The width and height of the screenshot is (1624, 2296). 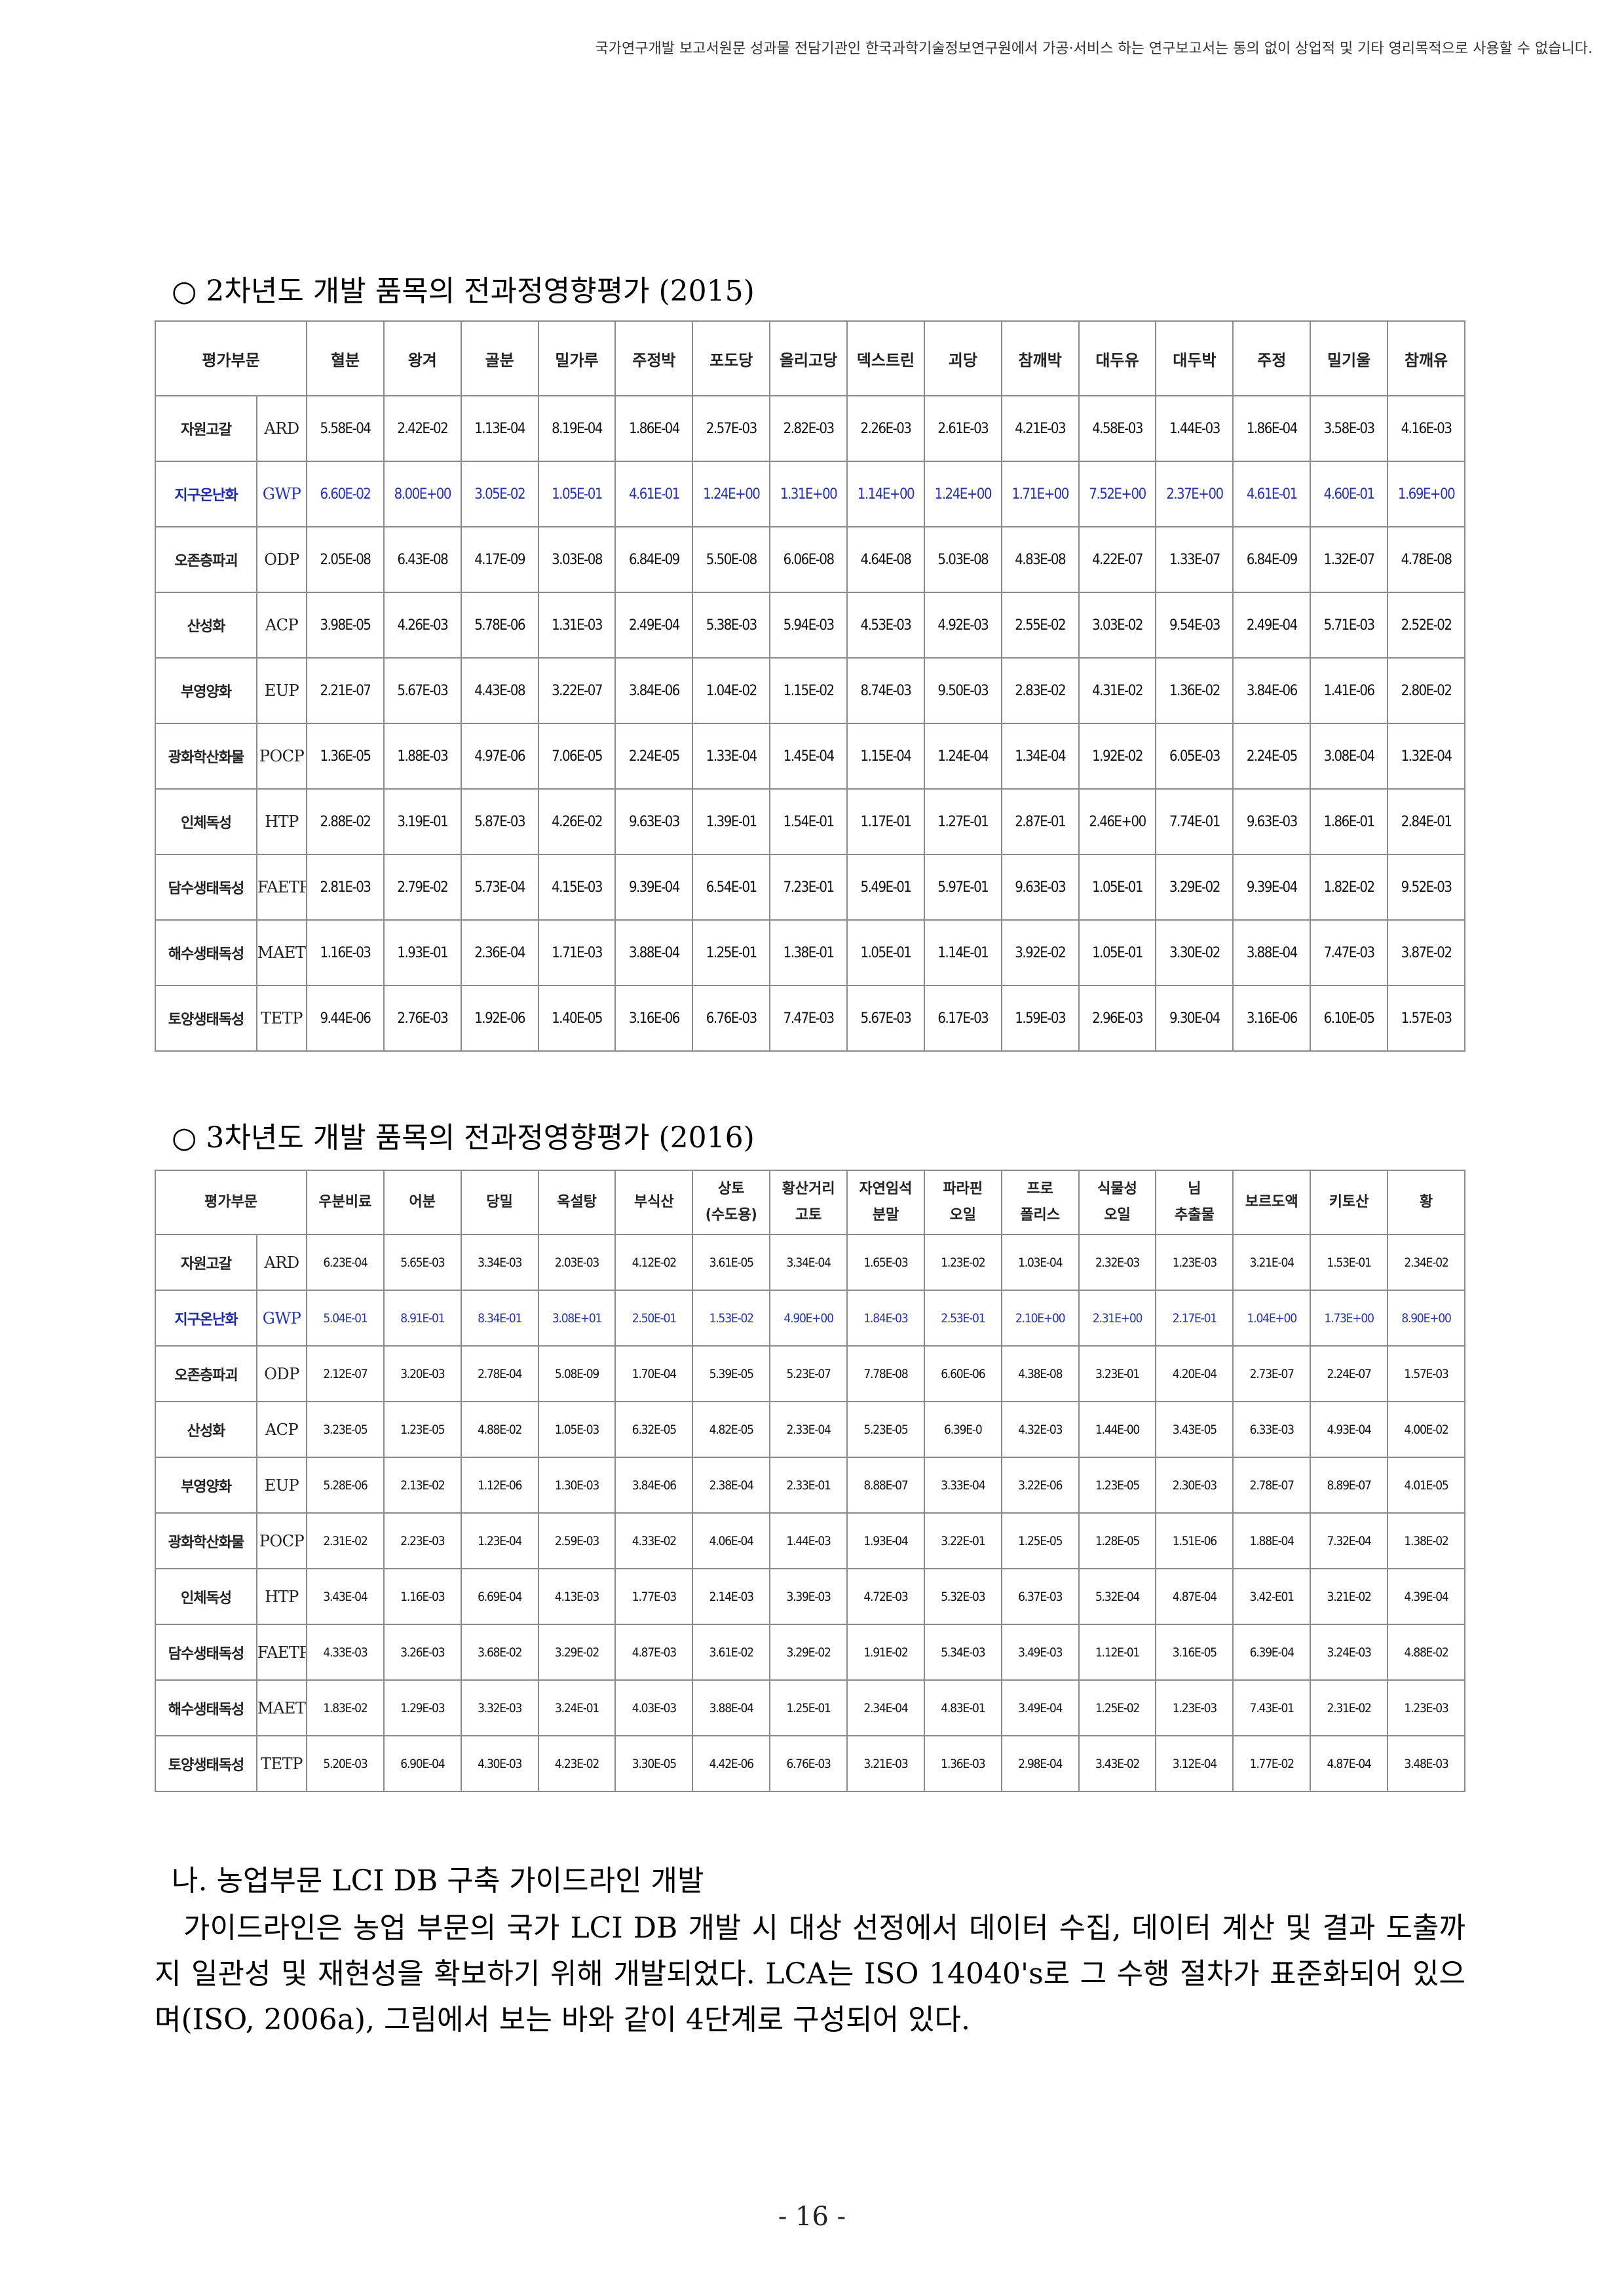 I want to click on impact-category: 해수생태독성, so click(x=206, y=1707).